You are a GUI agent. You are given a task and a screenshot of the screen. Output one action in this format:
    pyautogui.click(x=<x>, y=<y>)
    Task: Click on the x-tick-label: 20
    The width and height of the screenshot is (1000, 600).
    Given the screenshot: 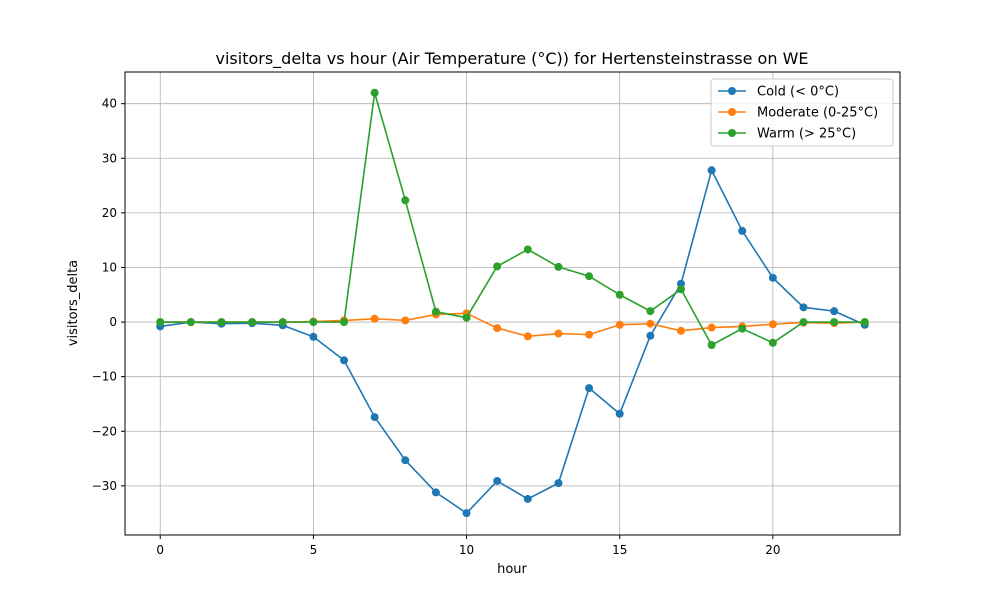 What is the action you would take?
    pyautogui.click(x=772, y=550)
    